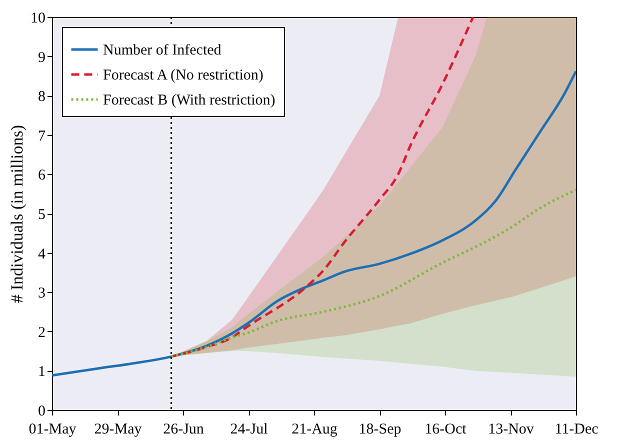  What do you see at coordinates (42, 412) in the screenshot?
I see `y-tick-label: 0` at bounding box center [42, 412].